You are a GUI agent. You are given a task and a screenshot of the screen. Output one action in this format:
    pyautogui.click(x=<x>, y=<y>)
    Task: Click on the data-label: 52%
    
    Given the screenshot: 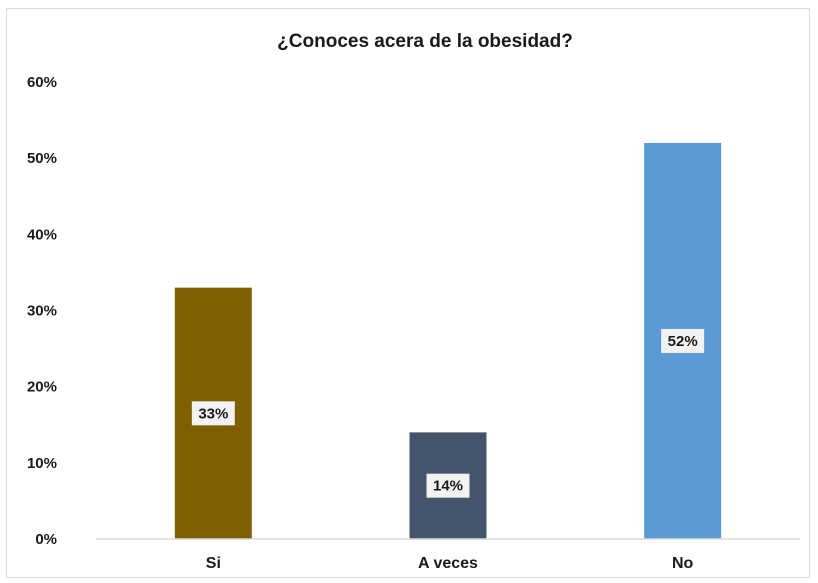 What is the action you would take?
    pyautogui.click(x=683, y=341)
    